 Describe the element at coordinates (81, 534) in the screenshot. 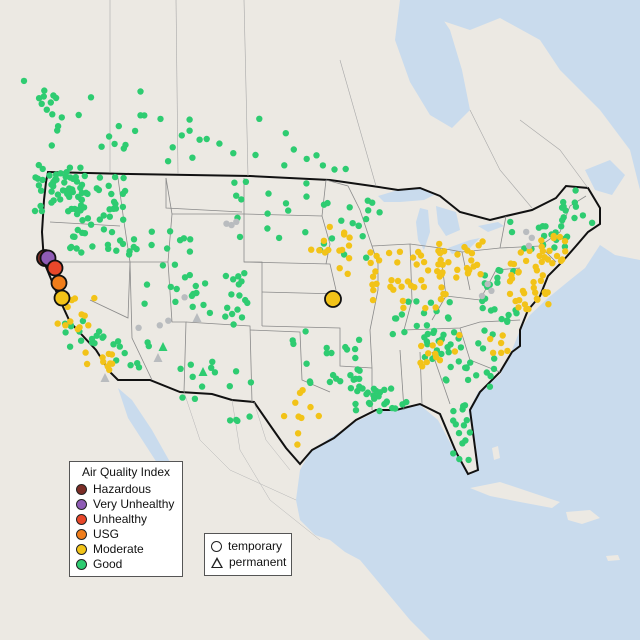

I see `usg-swatch` at that location.